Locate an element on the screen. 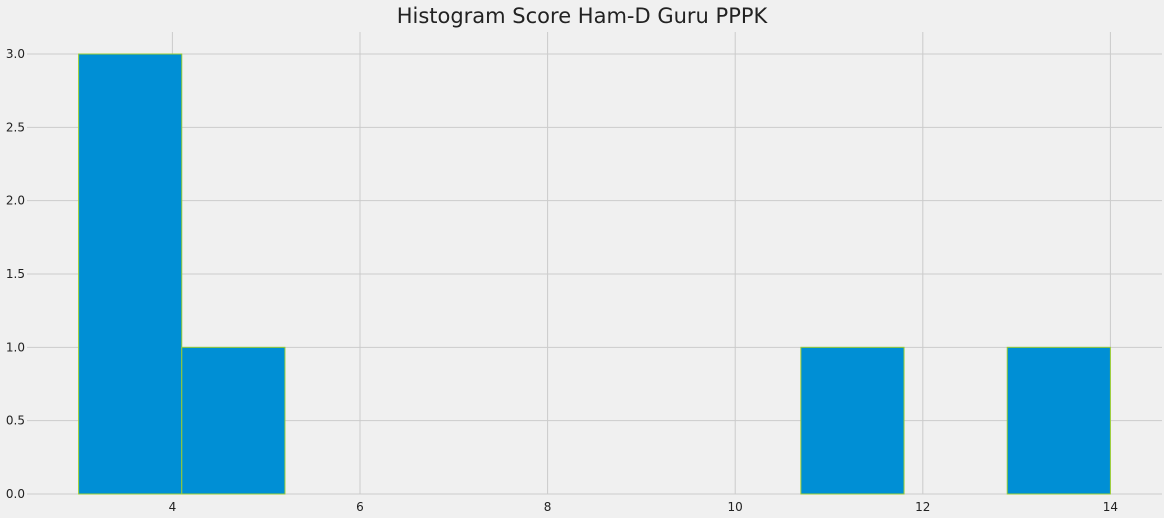 This screenshot has width=1164, height=518. x-tick-label: 4 is located at coordinates (173, 507).